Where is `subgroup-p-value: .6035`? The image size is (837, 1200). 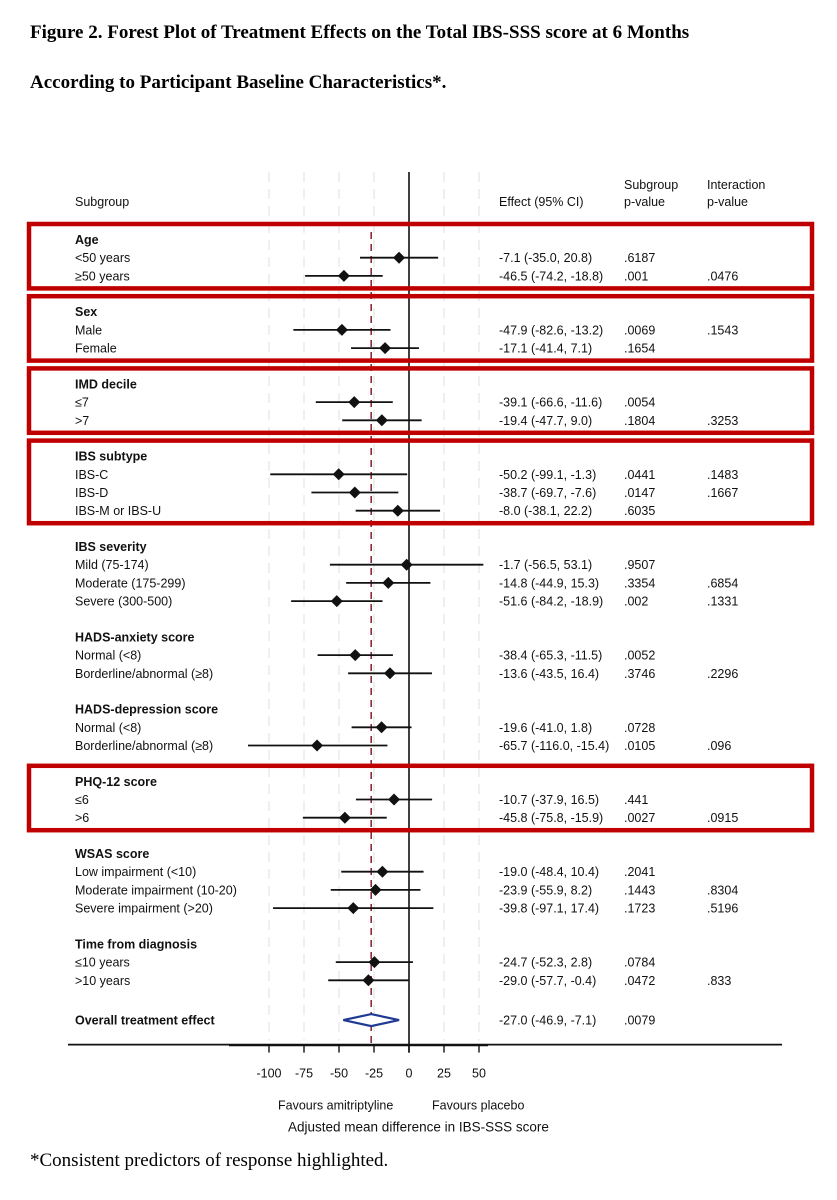
subgroup-p-value: .6035 is located at coordinates (639, 511).